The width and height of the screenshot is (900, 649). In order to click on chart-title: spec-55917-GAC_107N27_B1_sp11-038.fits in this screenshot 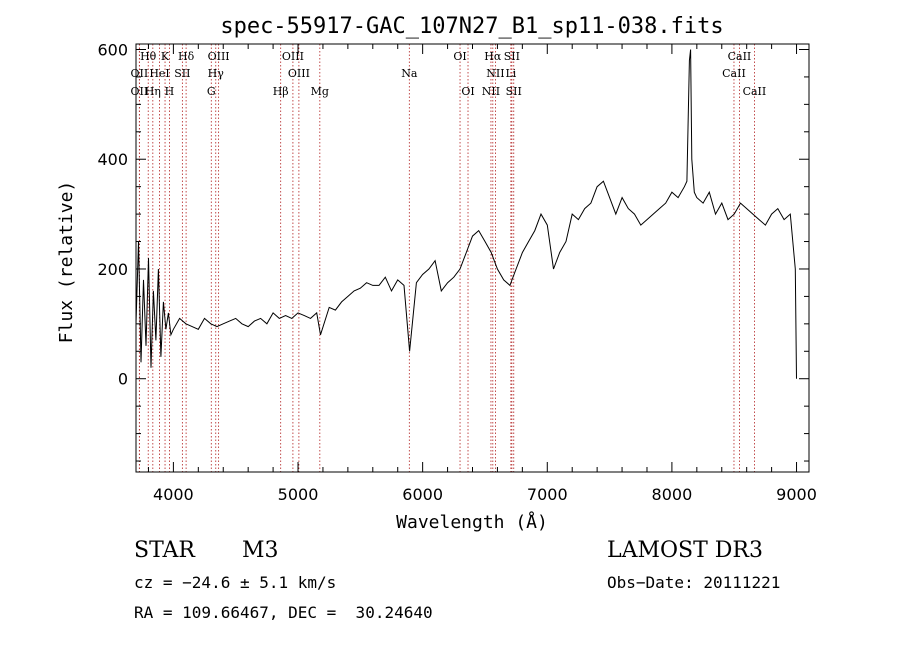, I will do `click(471, 26)`.